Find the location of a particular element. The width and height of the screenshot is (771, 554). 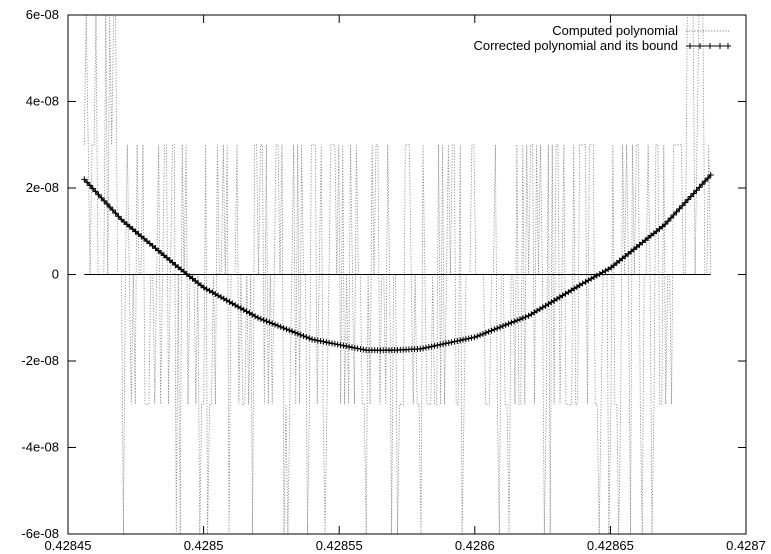

x-tick-label: 0.4286 is located at coordinates (475, 545).